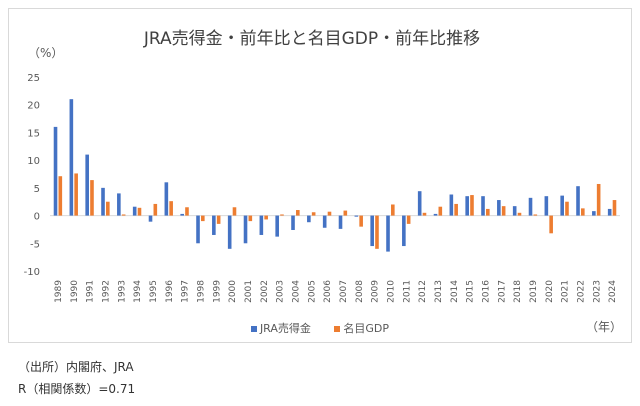  What do you see at coordinates (320, 328) in the screenshot?
I see `legend: JRA売得金 名目GDP` at bounding box center [320, 328].